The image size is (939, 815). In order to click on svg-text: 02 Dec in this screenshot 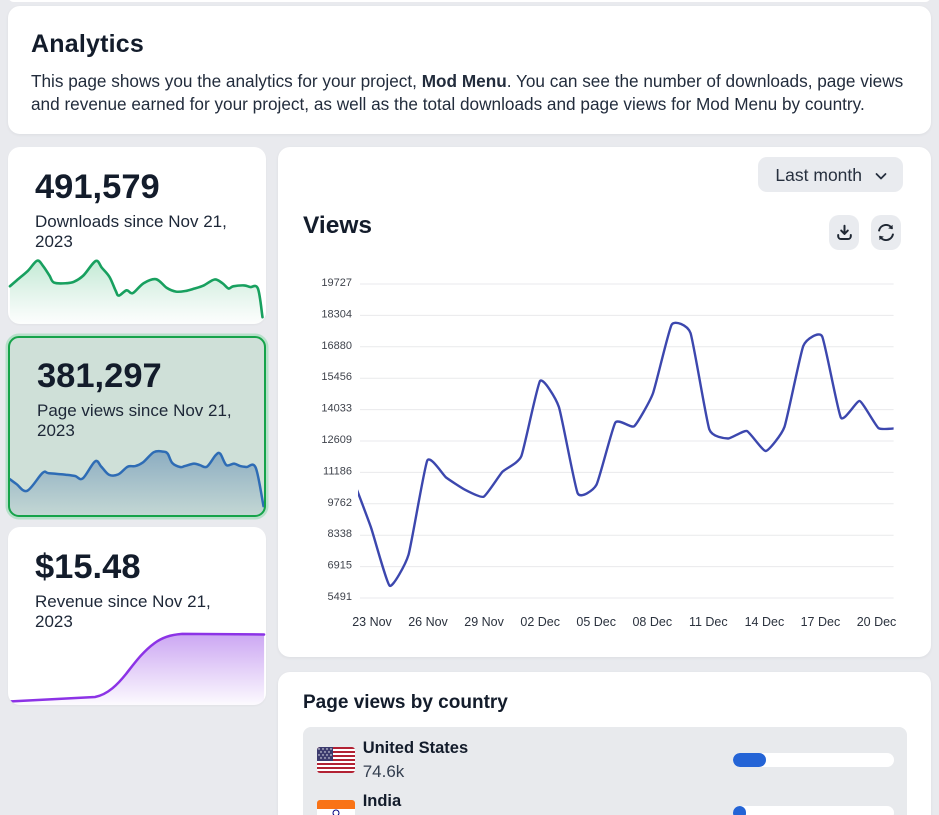, I will do `click(540, 622)`.